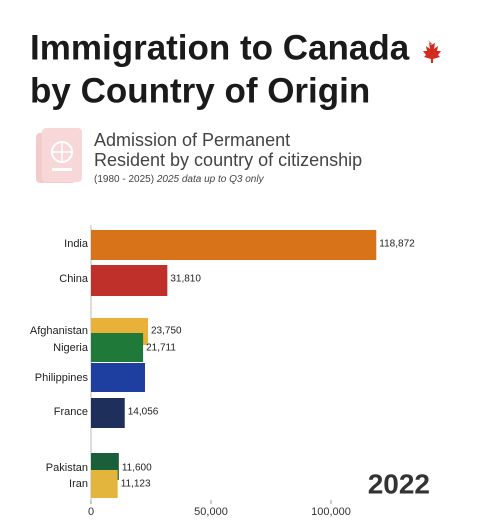  What do you see at coordinates (143, 412) in the screenshot?
I see `value-label: 14,056` at bounding box center [143, 412].